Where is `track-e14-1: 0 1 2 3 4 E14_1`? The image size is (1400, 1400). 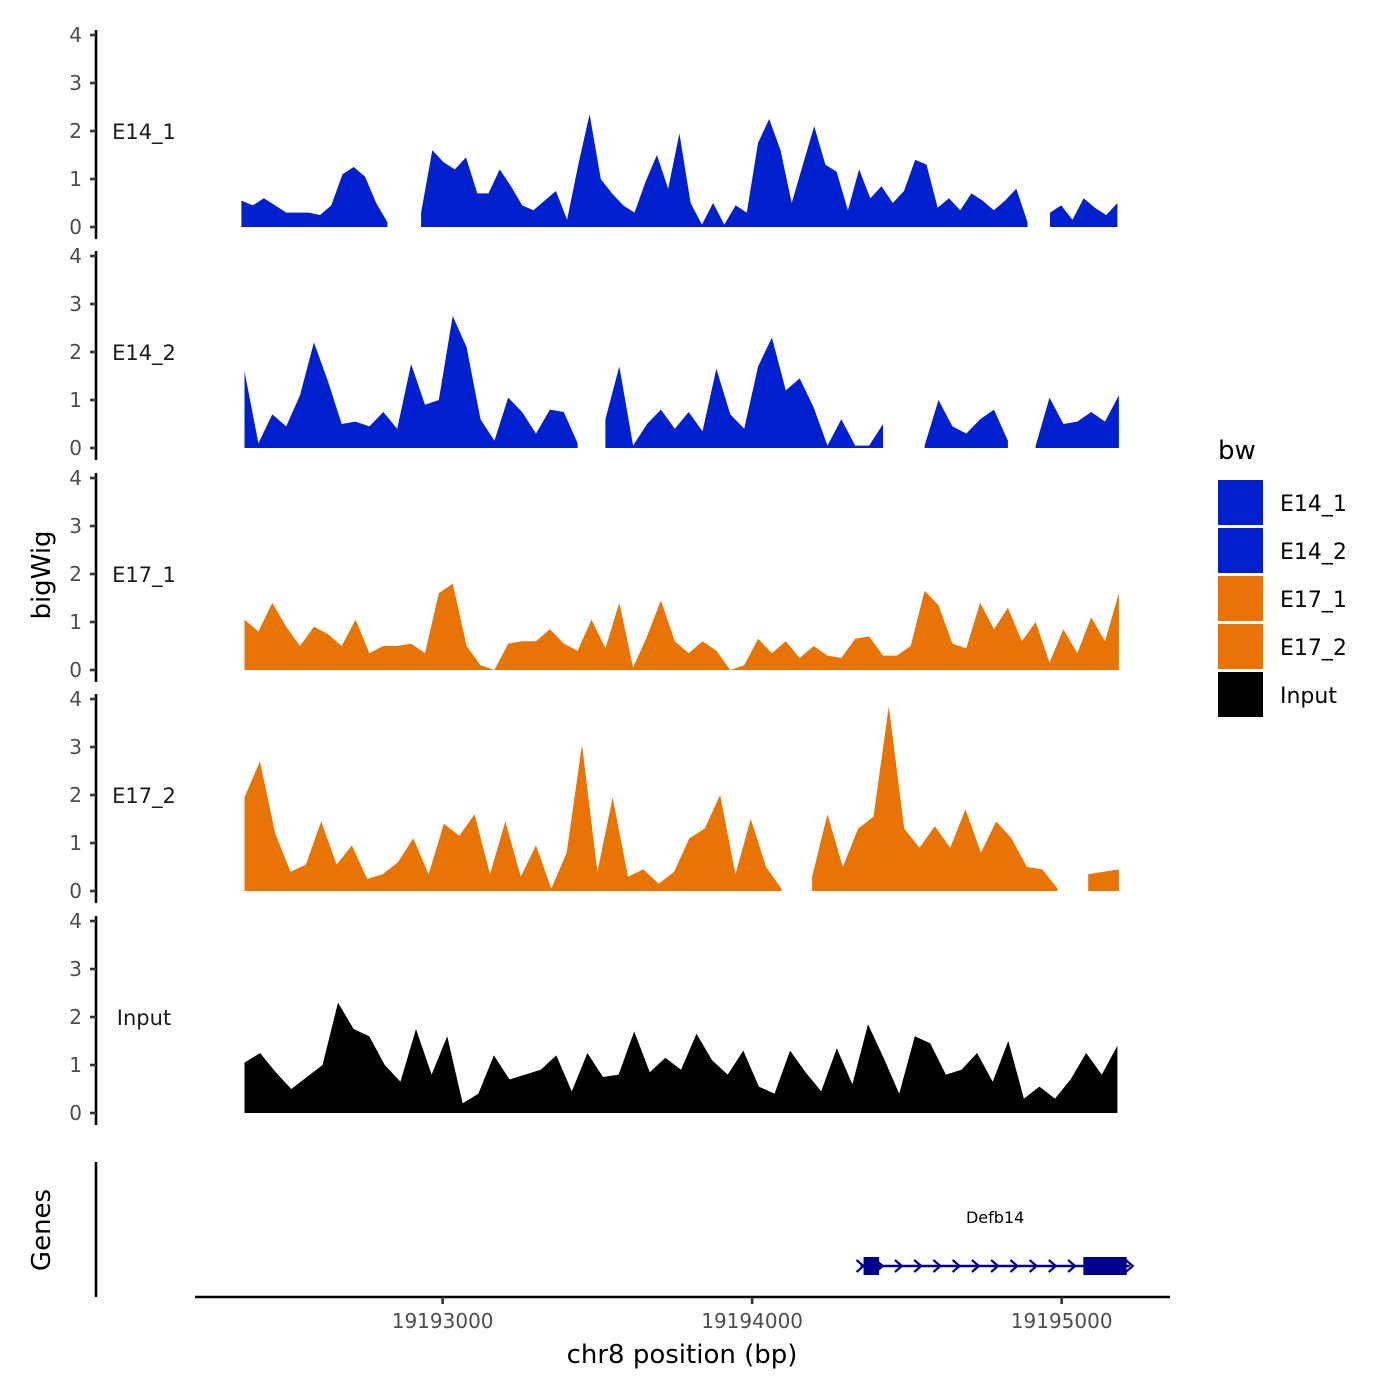 track-e14-1: 0 1 2 3 4 E14_1 is located at coordinates (593, 131).